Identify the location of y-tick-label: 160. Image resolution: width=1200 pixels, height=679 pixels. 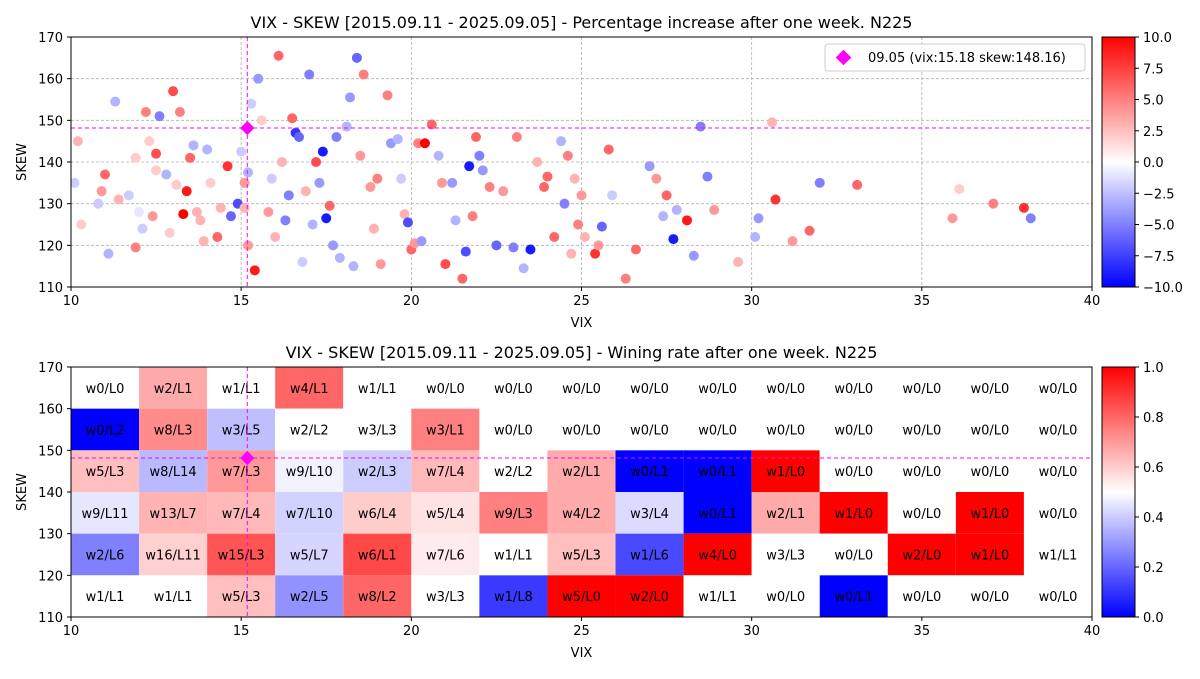
(50, 80).